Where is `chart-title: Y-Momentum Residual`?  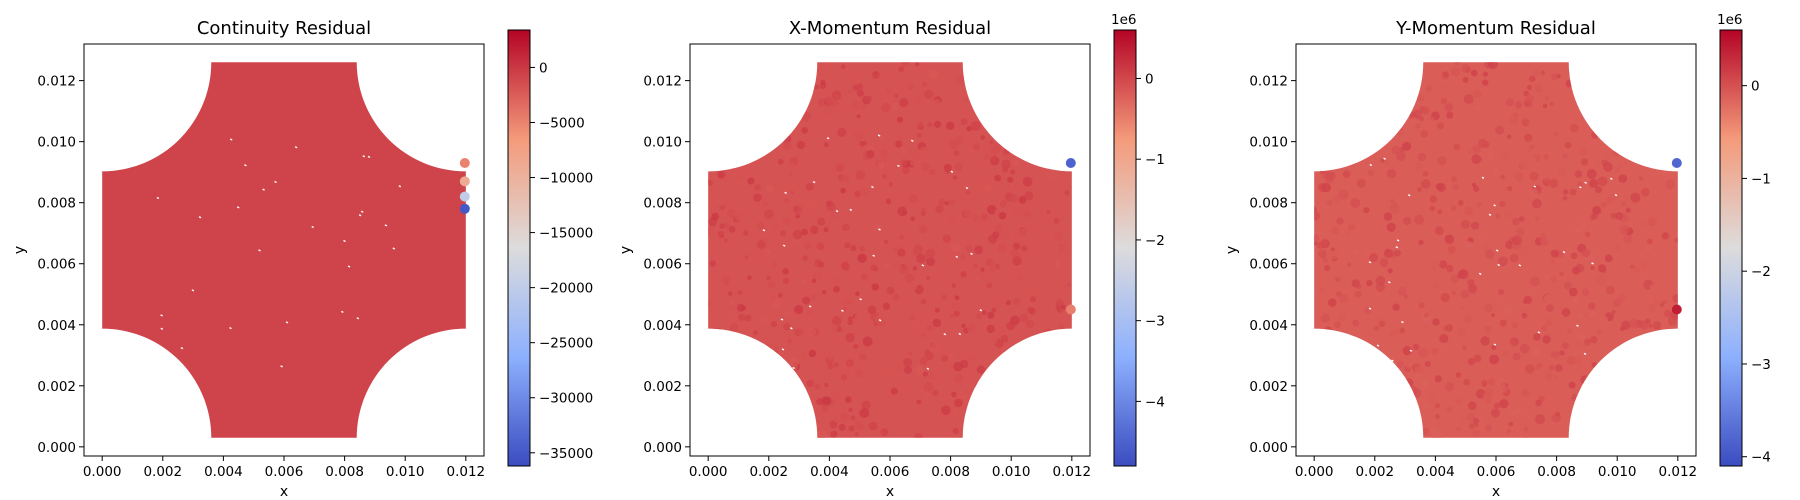
chart-title: Y-Momentum Residual is located at coordinates (1495, 28).